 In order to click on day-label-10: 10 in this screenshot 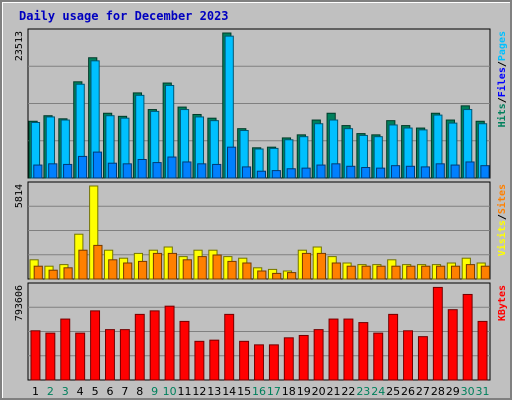, I will do `click(170, 391)`.